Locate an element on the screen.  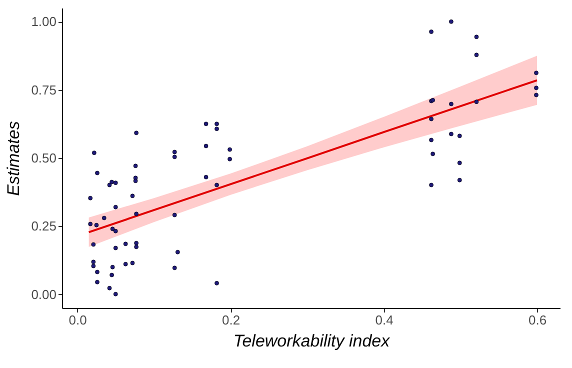
x-tick-label: 0.4 is located at coordinates (384, 320).